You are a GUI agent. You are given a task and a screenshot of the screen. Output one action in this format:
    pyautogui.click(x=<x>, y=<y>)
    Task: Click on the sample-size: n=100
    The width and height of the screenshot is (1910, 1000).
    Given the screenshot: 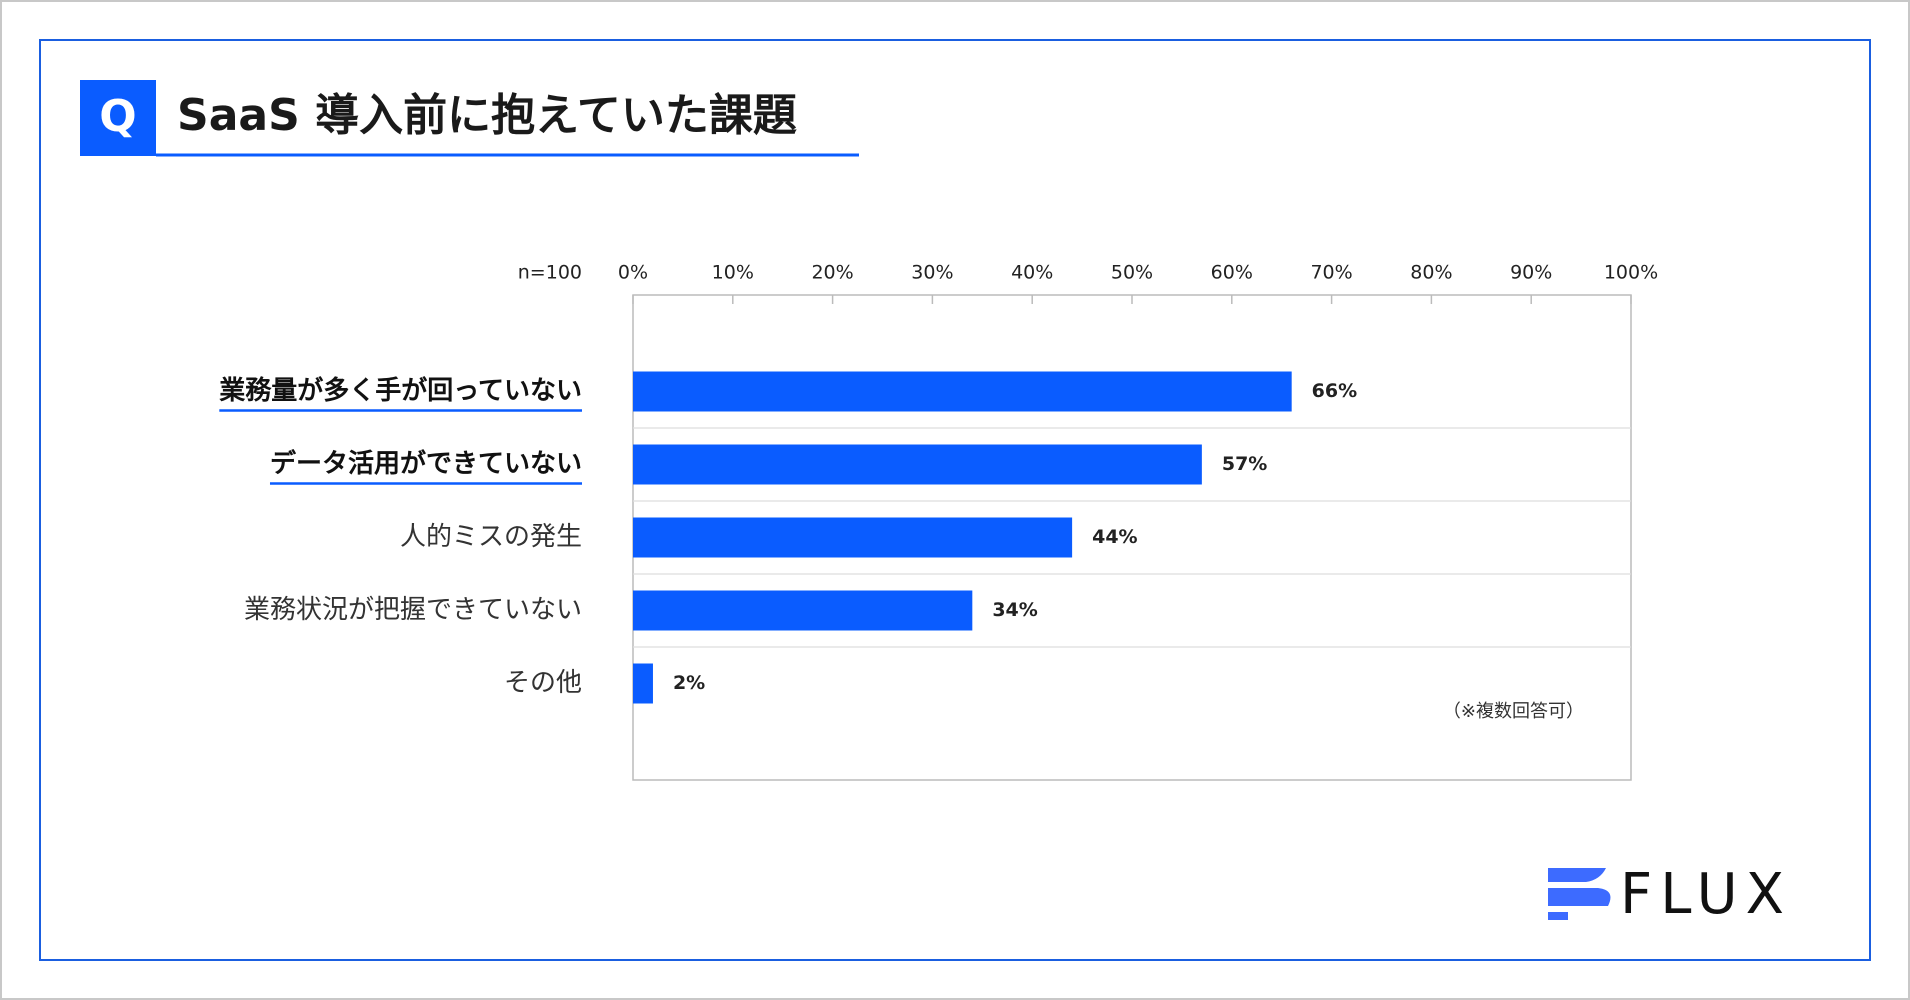 What is the action you would take?
    pyautogui.click(x=550, y=273)
    